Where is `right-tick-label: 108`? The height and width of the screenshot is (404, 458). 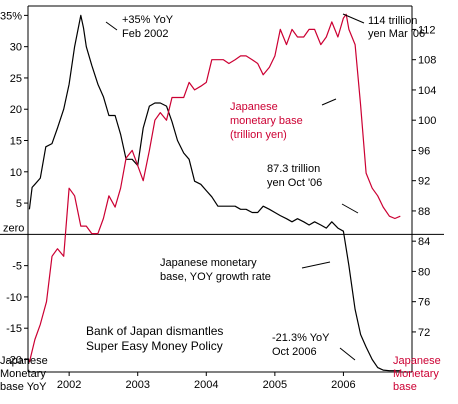
right-tick-label: 108 is located at coordinates (427, 61).